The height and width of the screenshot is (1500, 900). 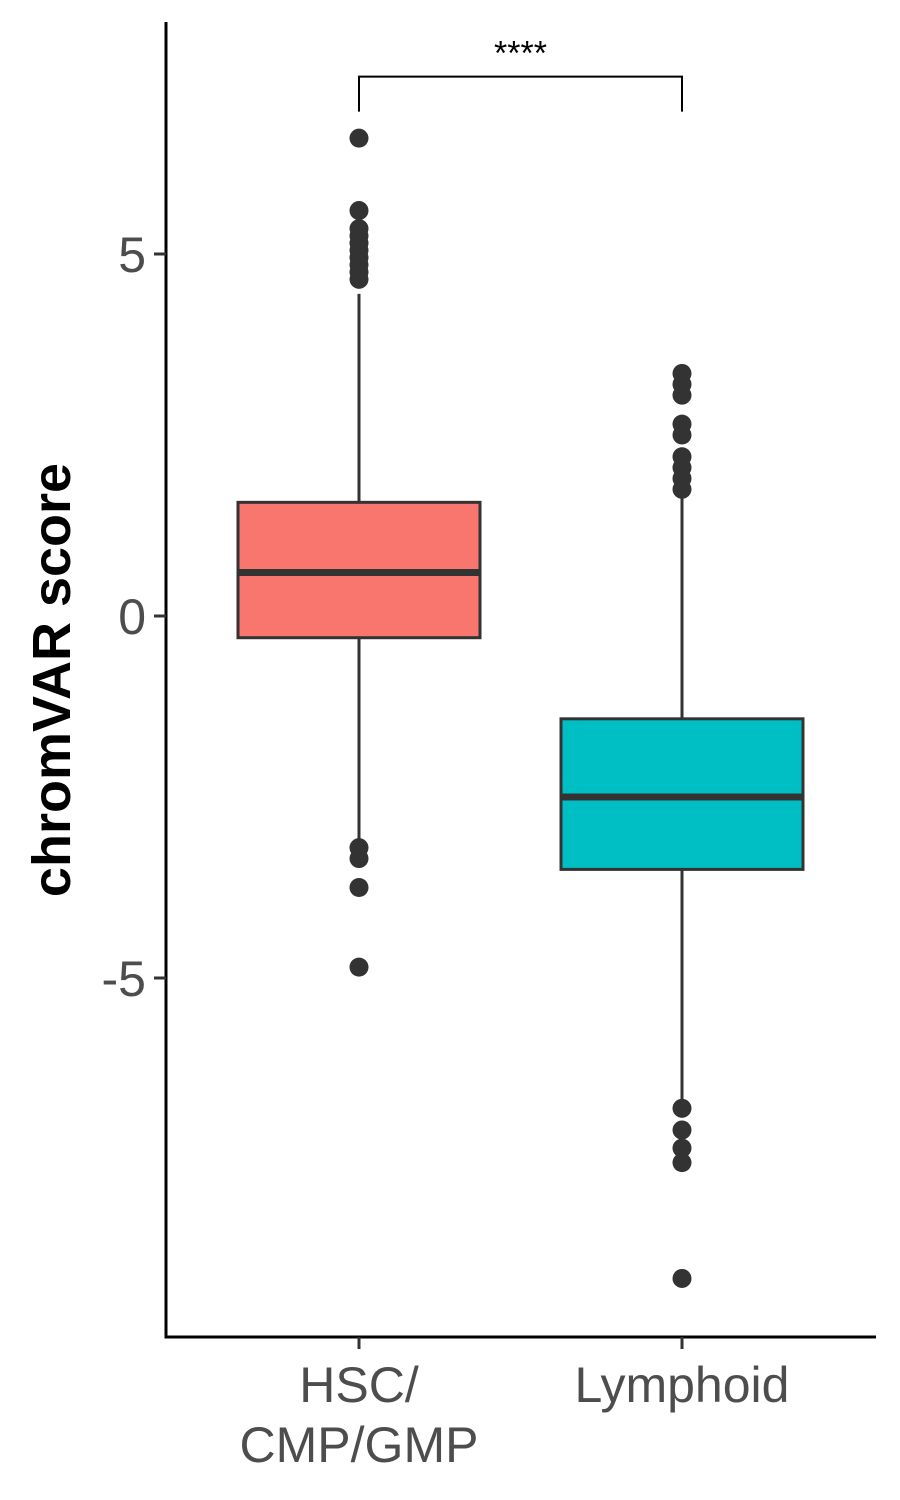 What do you see at coordinates (132, 255) in the screenshot?
I see `y-tick-label: 5` at bounding box center [132, 255].